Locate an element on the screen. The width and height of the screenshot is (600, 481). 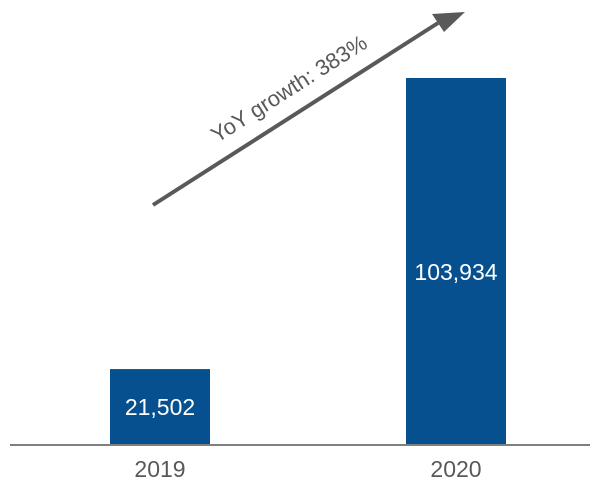
bar-value-label-2019: 21,502 is located at coordinates (160, 407).